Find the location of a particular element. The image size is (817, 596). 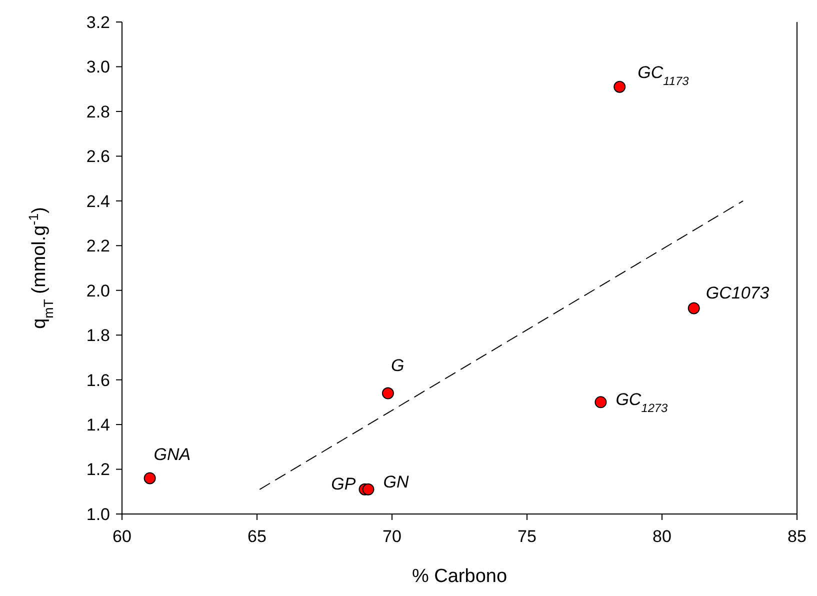

y-tick-label: 2.0 is located at coordinates (98, 290).